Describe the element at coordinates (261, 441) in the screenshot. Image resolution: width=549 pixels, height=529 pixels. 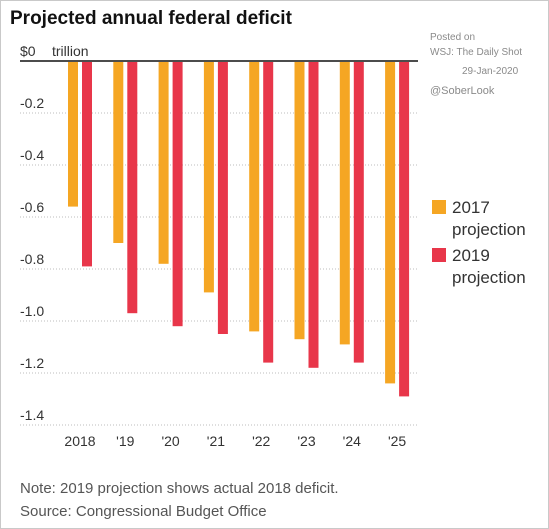
I see `x-tick-label: '22` at that location.